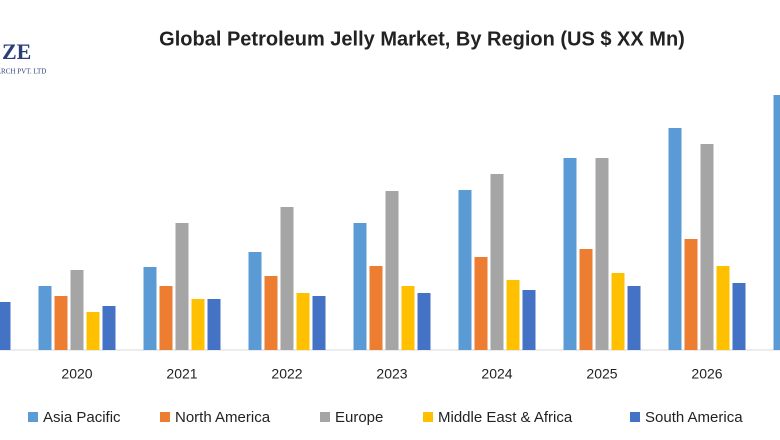 Image resolution: width=780 pixels, height=440 pixels. I want to click on legend-label: South America, so click(694, 417).